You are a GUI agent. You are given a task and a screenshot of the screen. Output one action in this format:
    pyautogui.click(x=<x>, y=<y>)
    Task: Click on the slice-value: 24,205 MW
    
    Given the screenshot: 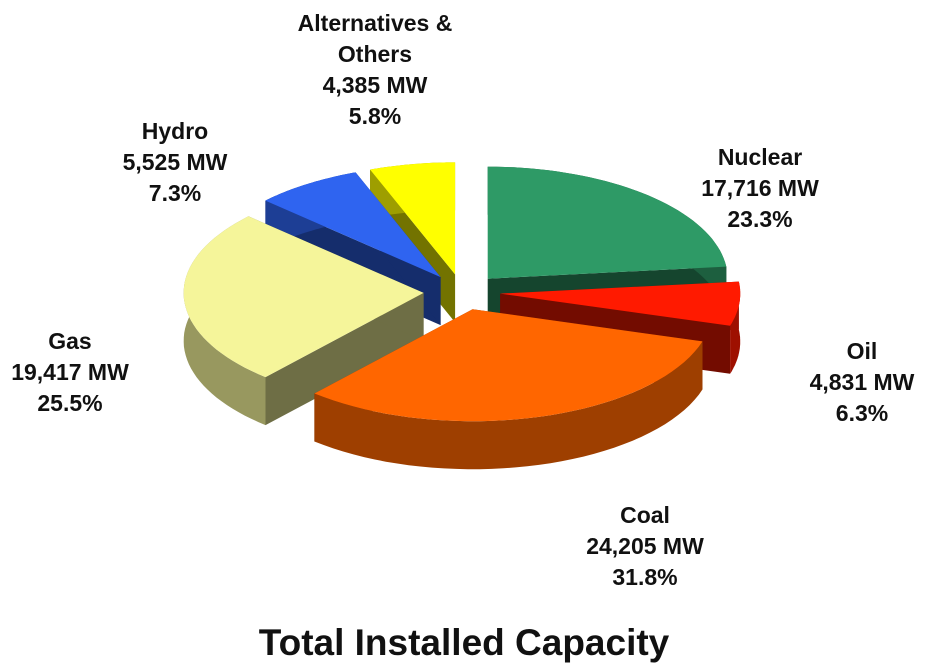 What is the action you would take?
    pyautogui.click(x=645, y=546)
    